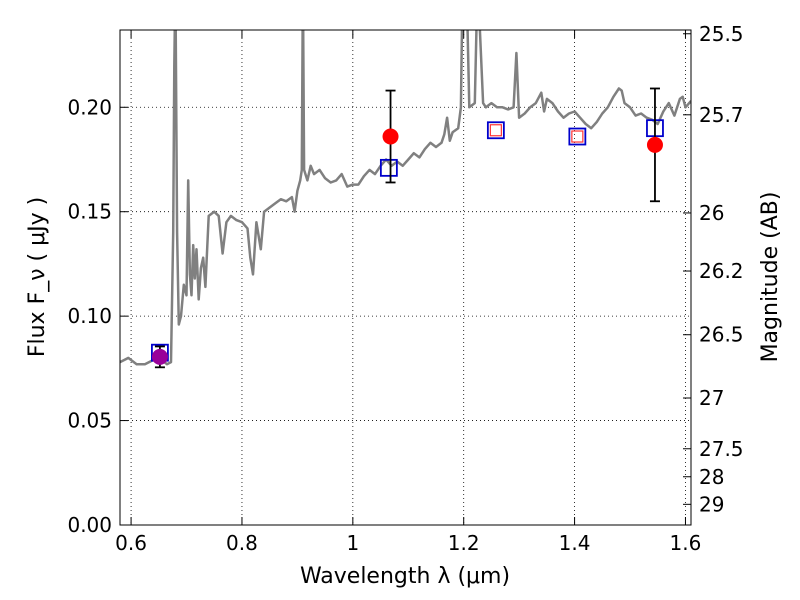  Describe the element at coordinates (721, 34) in the screenshot. I see `y2-tick-label: 25.5` at that location.